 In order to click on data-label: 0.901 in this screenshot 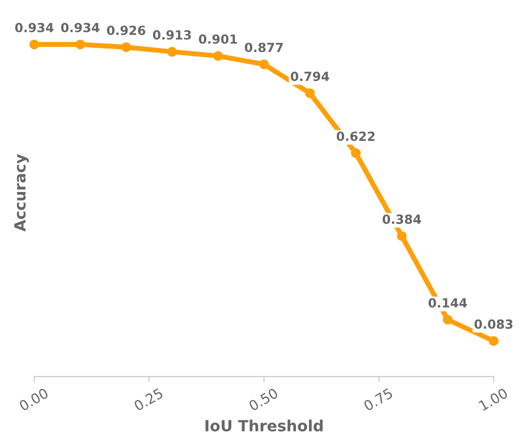, I will do `click(217, 39)`.